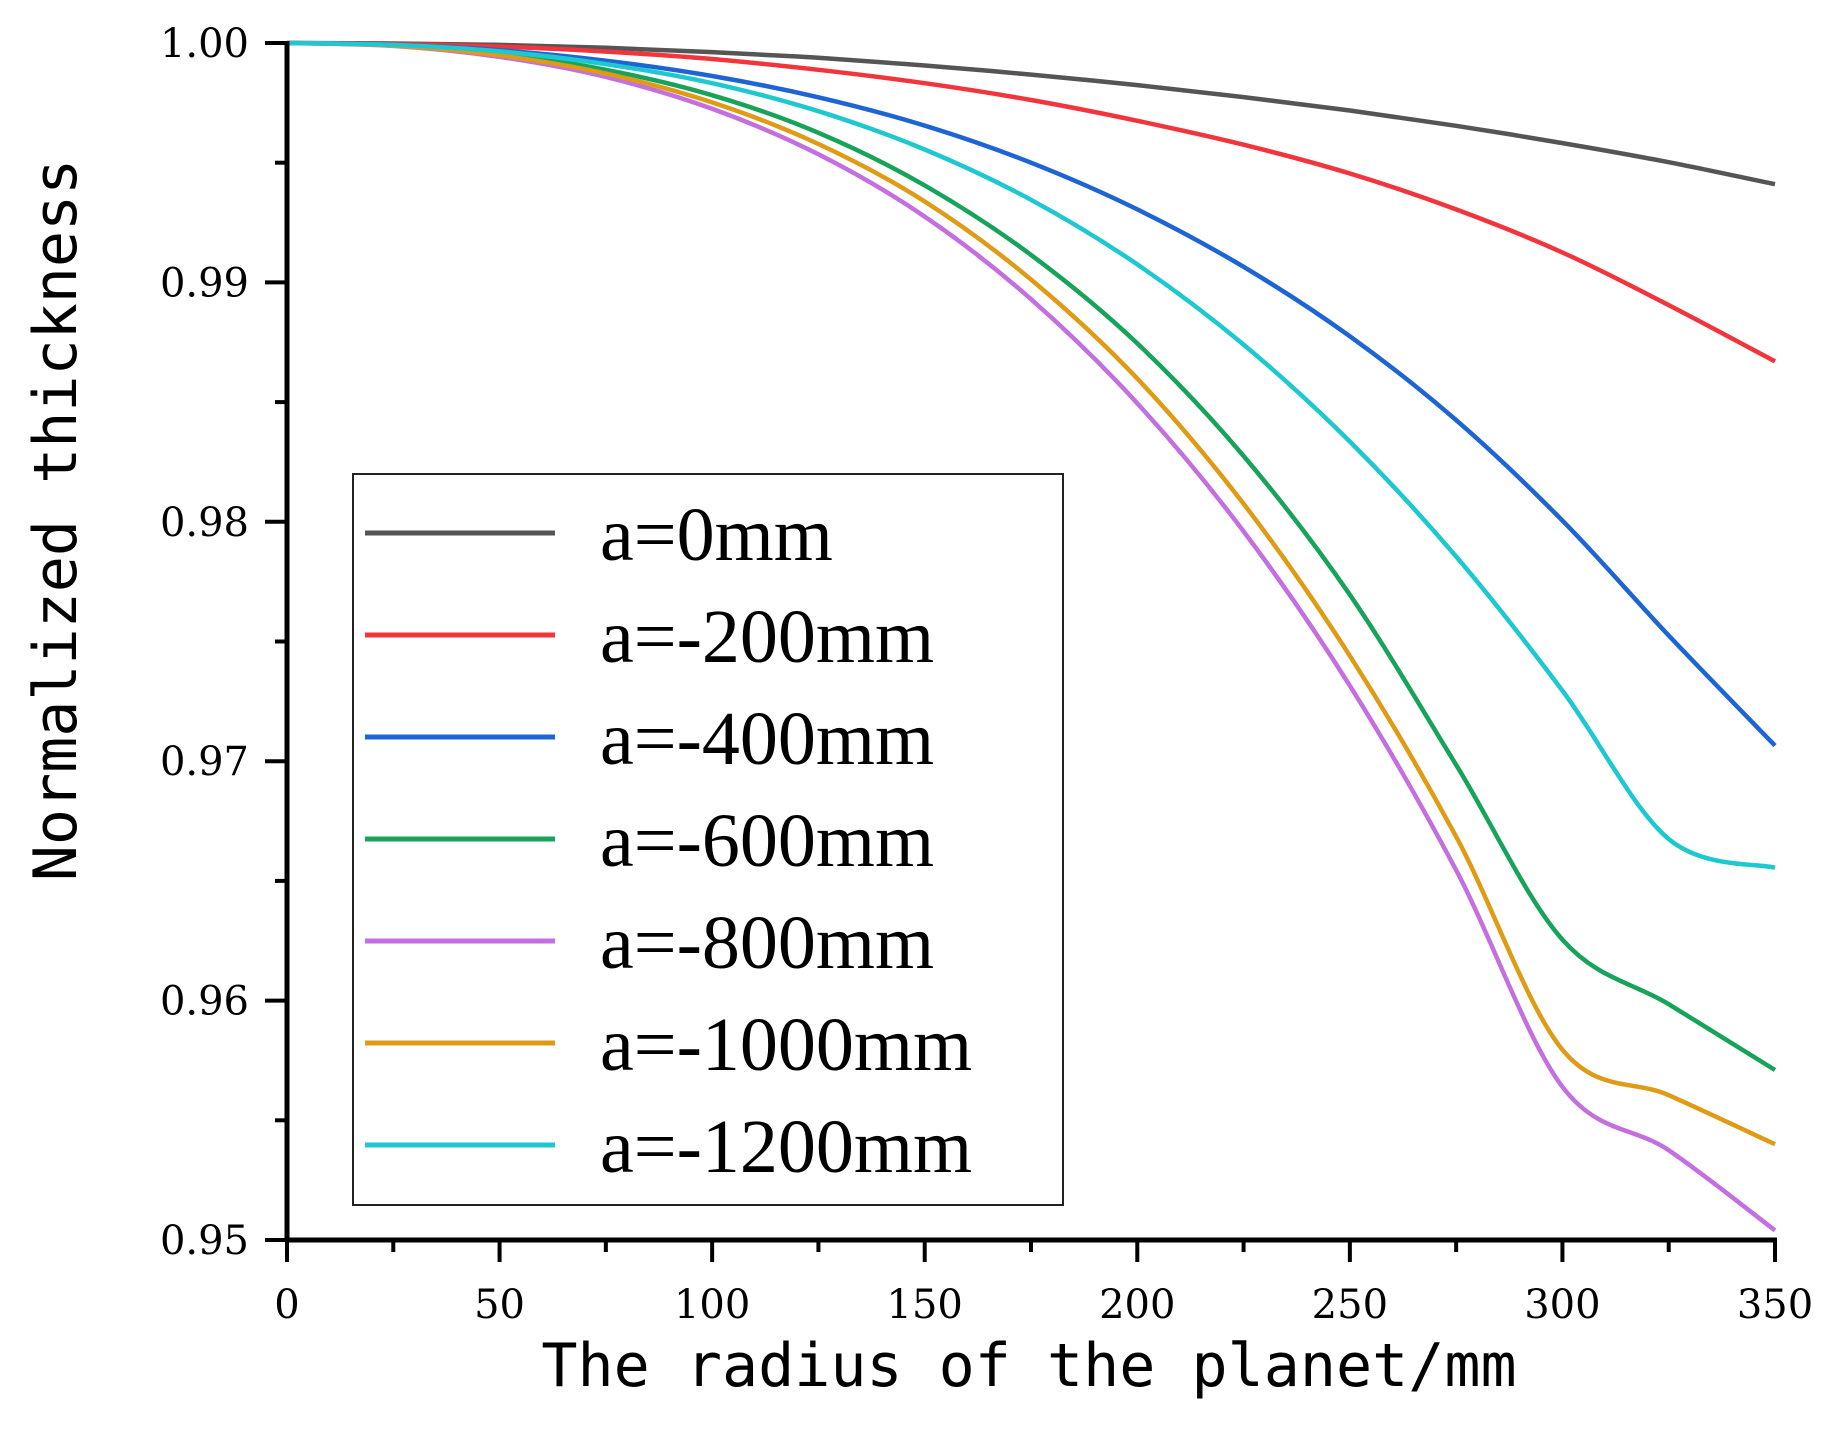  Describe the element at coordinates (286, 1305) in the screenshot. I see `x-tick-label: 0` at that location.